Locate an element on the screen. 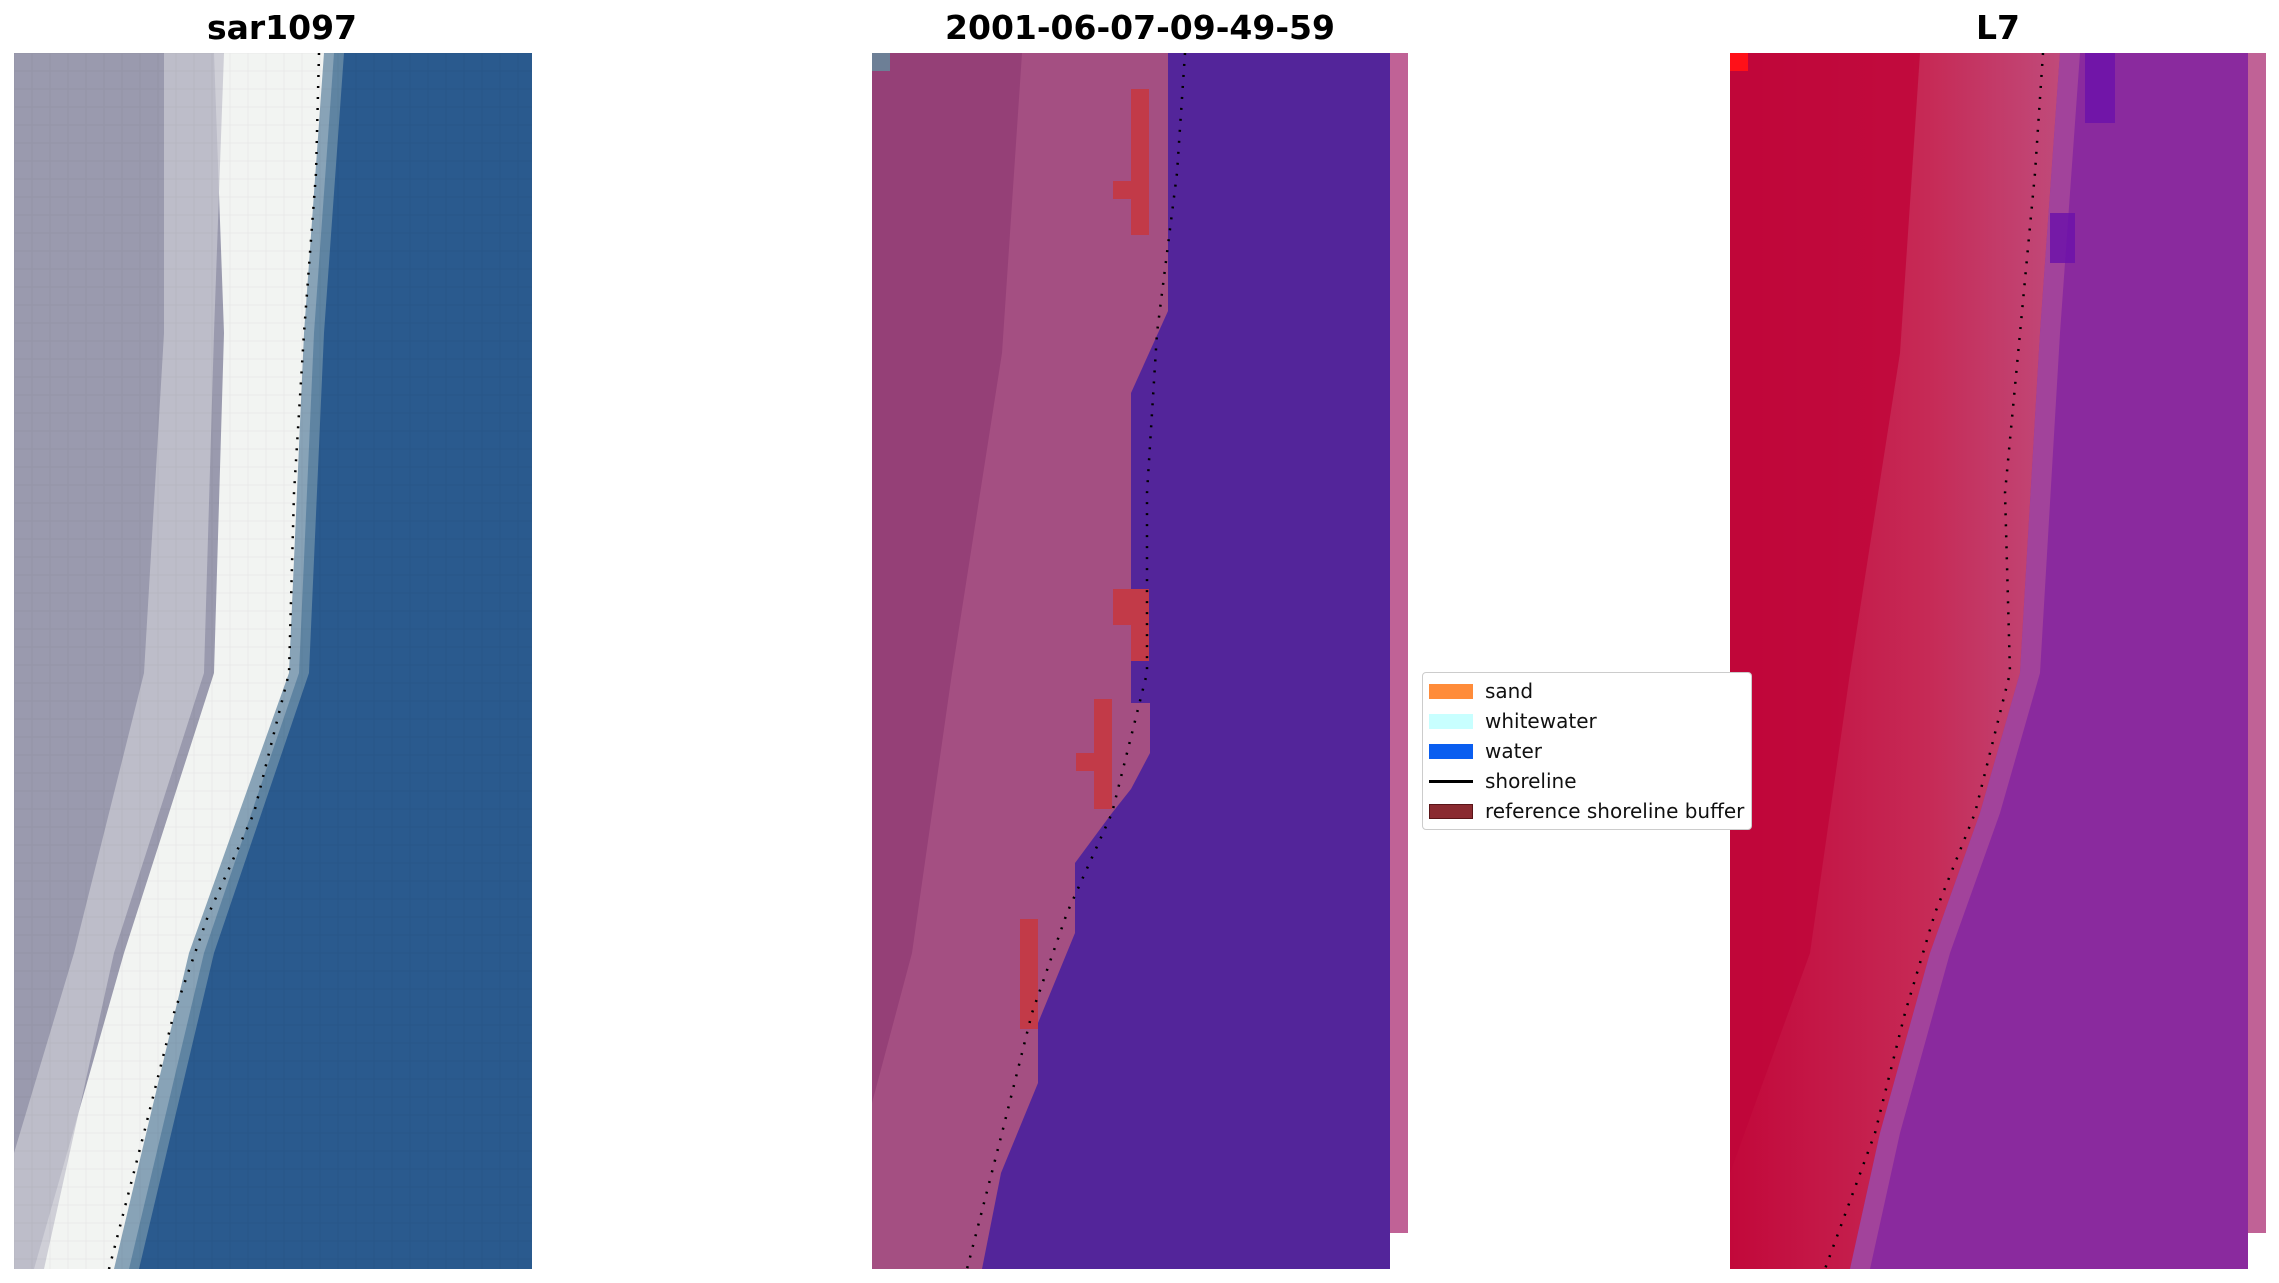  legend-item-whitewater: whitewater is located at coordinates (1587, 721).